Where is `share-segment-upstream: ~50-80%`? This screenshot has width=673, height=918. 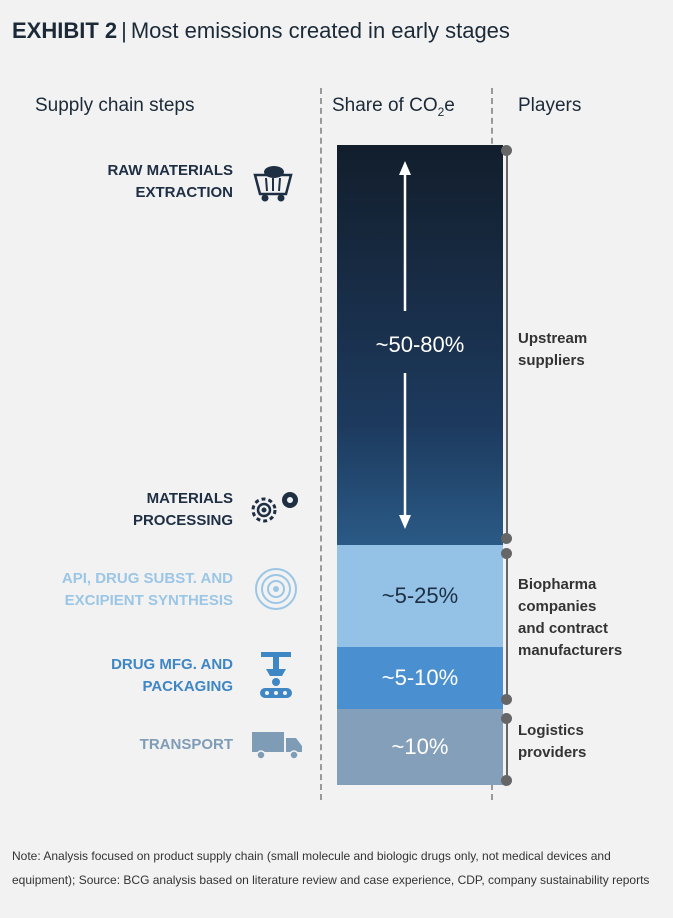
share-segment-upstream: ~50-80% is located at coordinates (420, 345).